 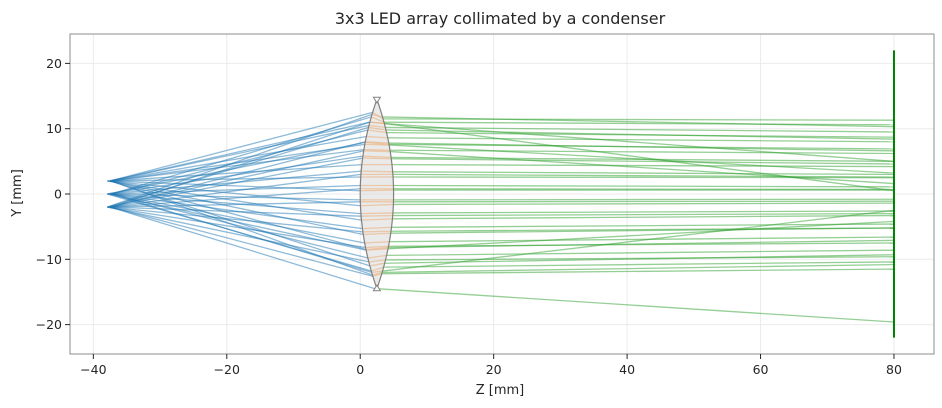 What do you see at coordinates (500, 18) in the screenshot?
I see `chart-title: 3x3 LED array collimated by a condenser` at bounding box center [500, 18].